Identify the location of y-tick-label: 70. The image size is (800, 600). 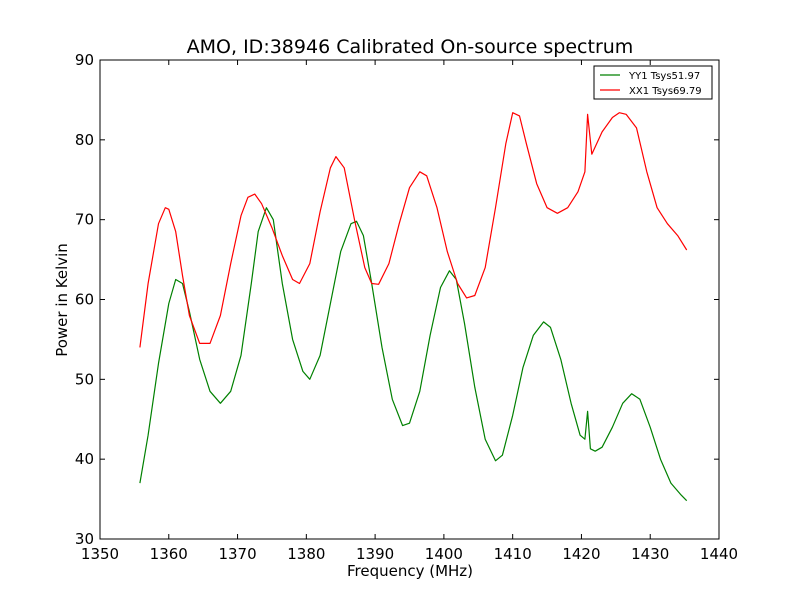
(84, 220).